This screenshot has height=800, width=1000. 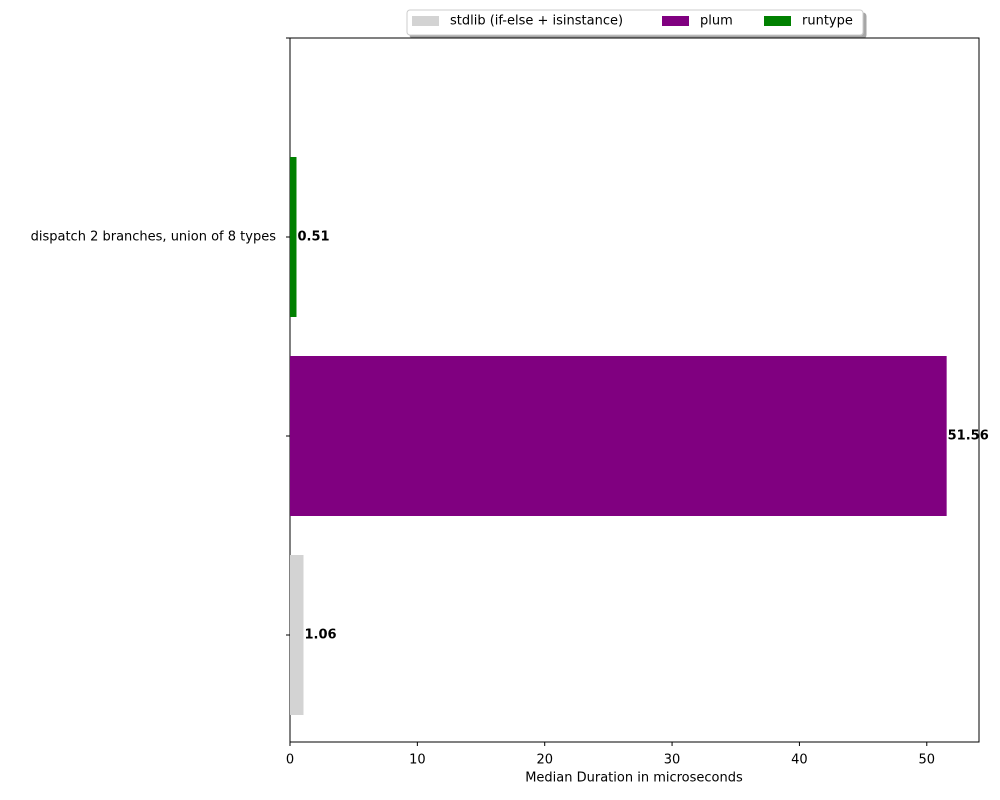 What do you see at coordinates (672, 760) in the screenshot?
I see `x-tick-label: 30` at bounding box center [672, 760].